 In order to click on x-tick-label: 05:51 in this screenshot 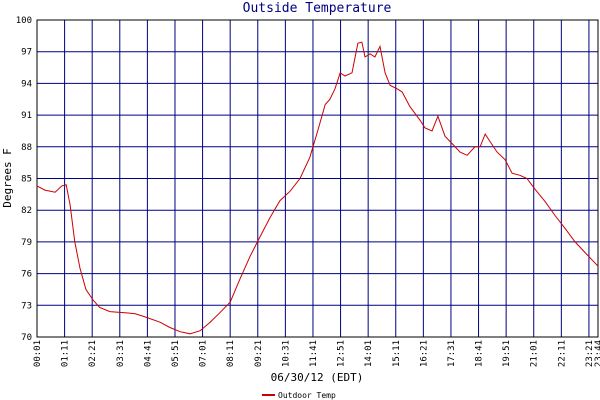, I will do `click(176, 353)`.